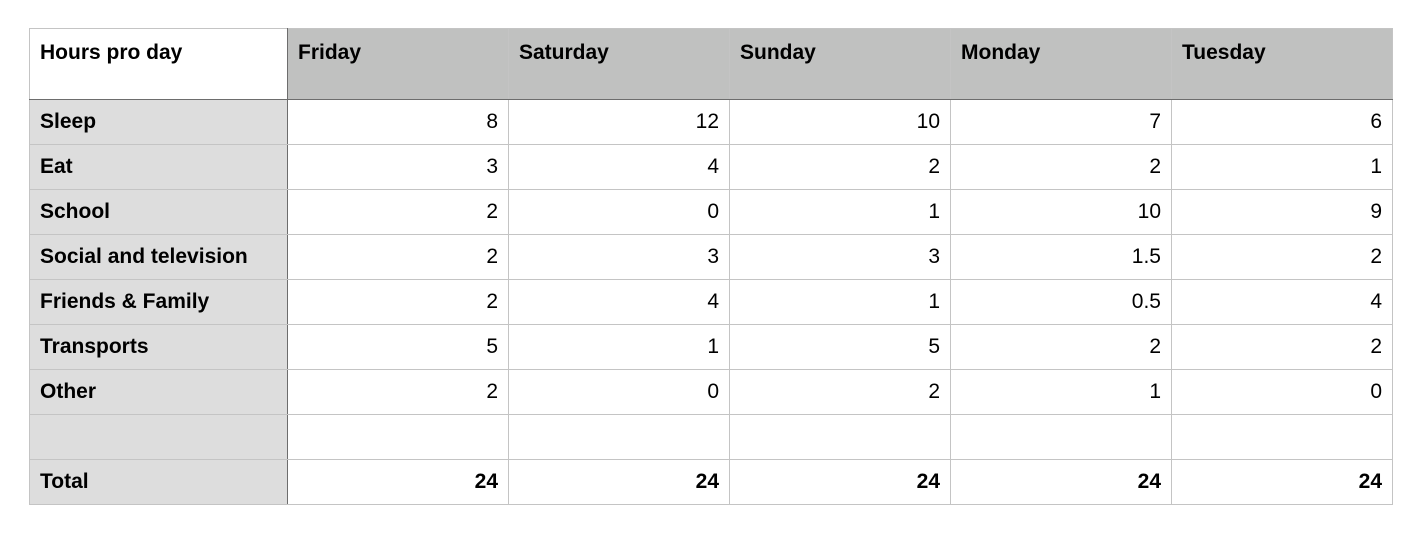  Describe the element at coordinates (1282, 64) in the screenshot. I see `column-header-tuesday: Tuesday` at that location.